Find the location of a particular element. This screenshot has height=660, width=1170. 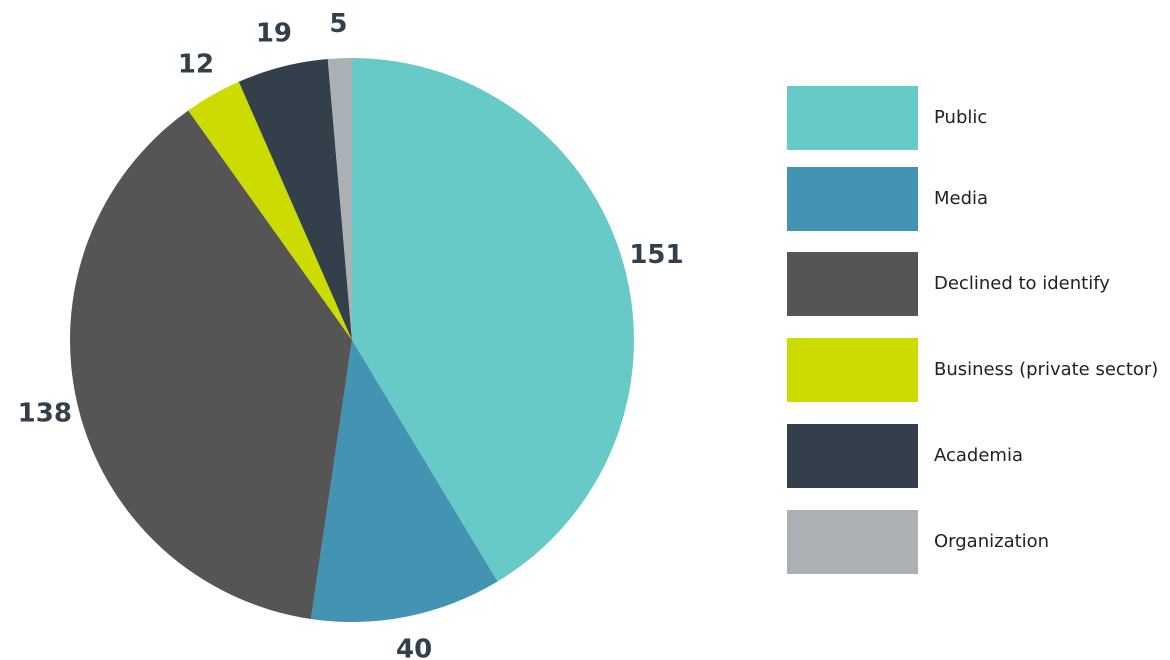

value-label: 5 is located at coordinates (338, 24).